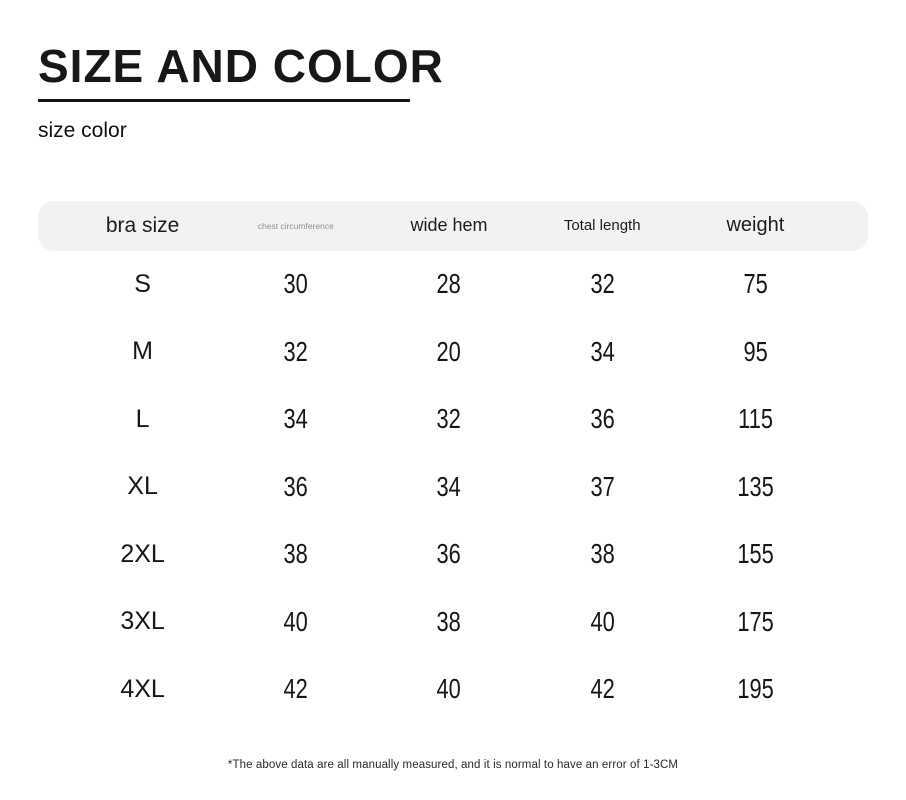 The width and height of the screenshot is (906, 800). Describe the element at coordinates (295, 225) in the screenshot. I see `column-header-chest-circumference: chest circumference` at that location.